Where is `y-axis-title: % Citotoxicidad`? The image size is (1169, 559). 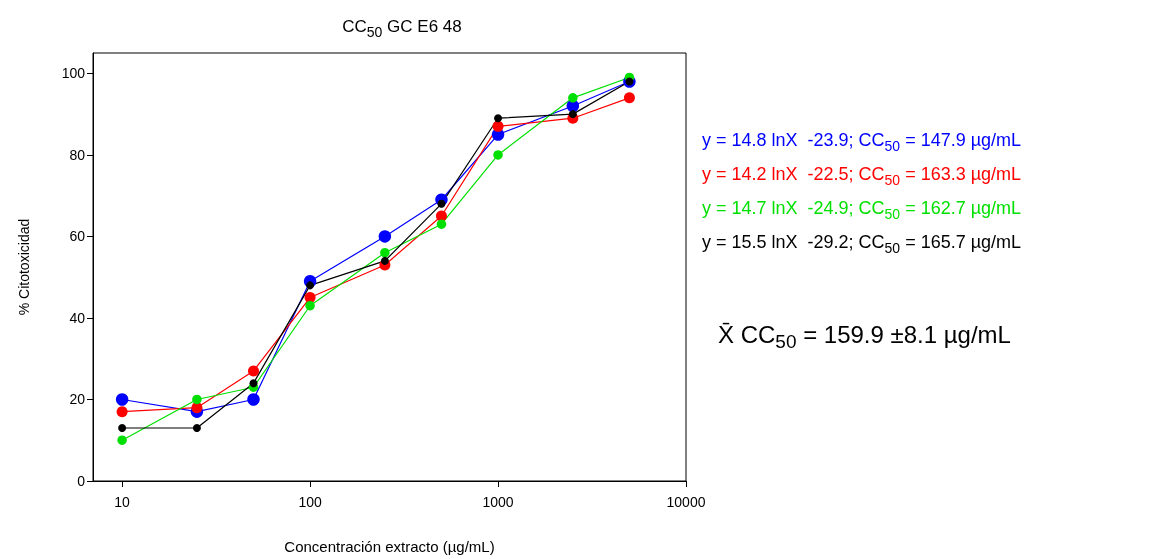
y-axis-title: % Citotoxicidad is located at coordinates (24, 267).